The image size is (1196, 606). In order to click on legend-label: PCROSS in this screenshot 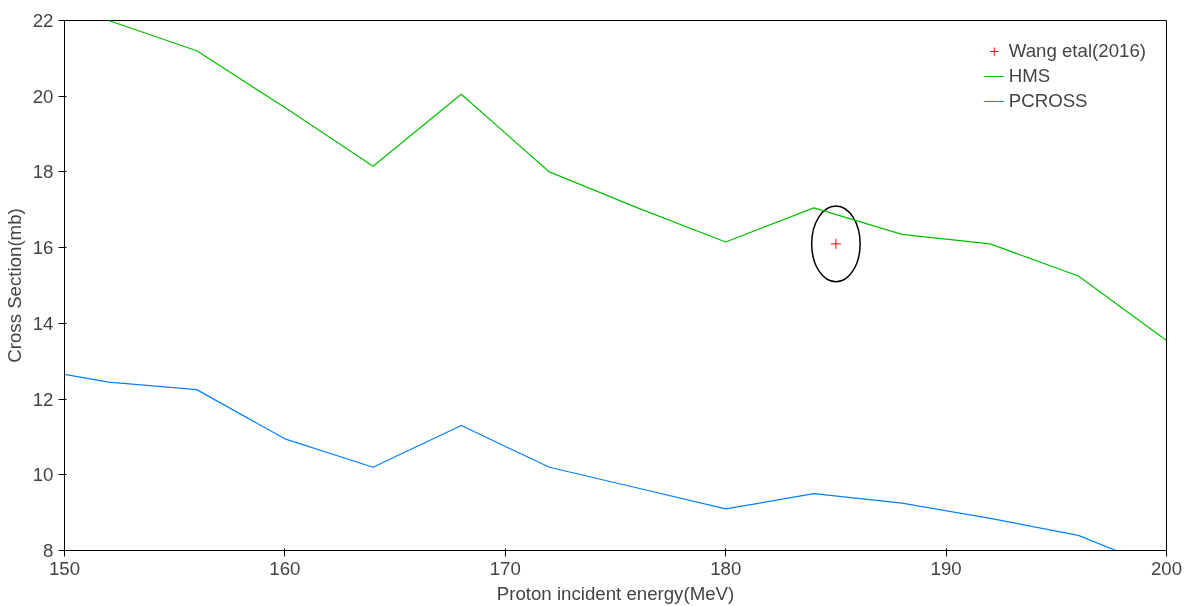, I will do `click(1048, 101)`.